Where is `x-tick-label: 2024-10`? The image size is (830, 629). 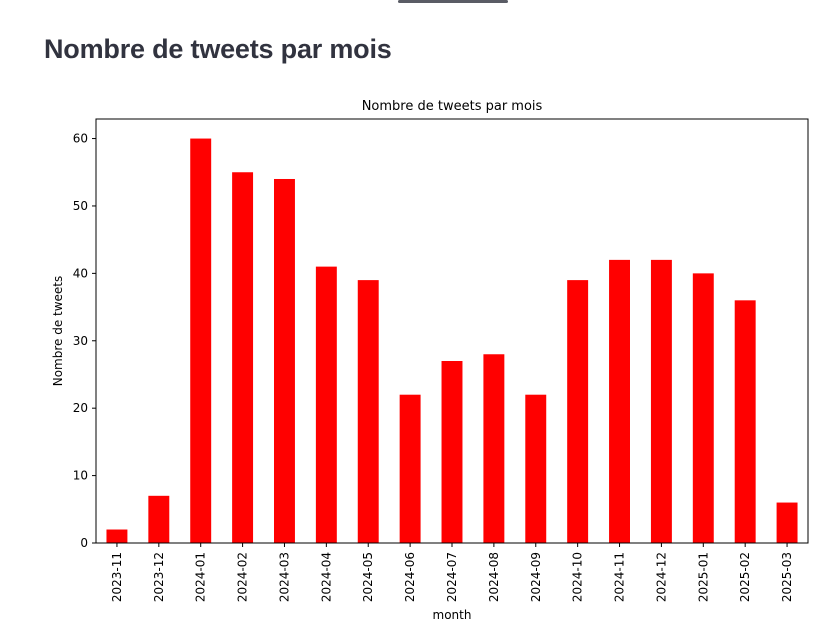
x-tick-label: 2024-10 is located at coordinates (578, 577).